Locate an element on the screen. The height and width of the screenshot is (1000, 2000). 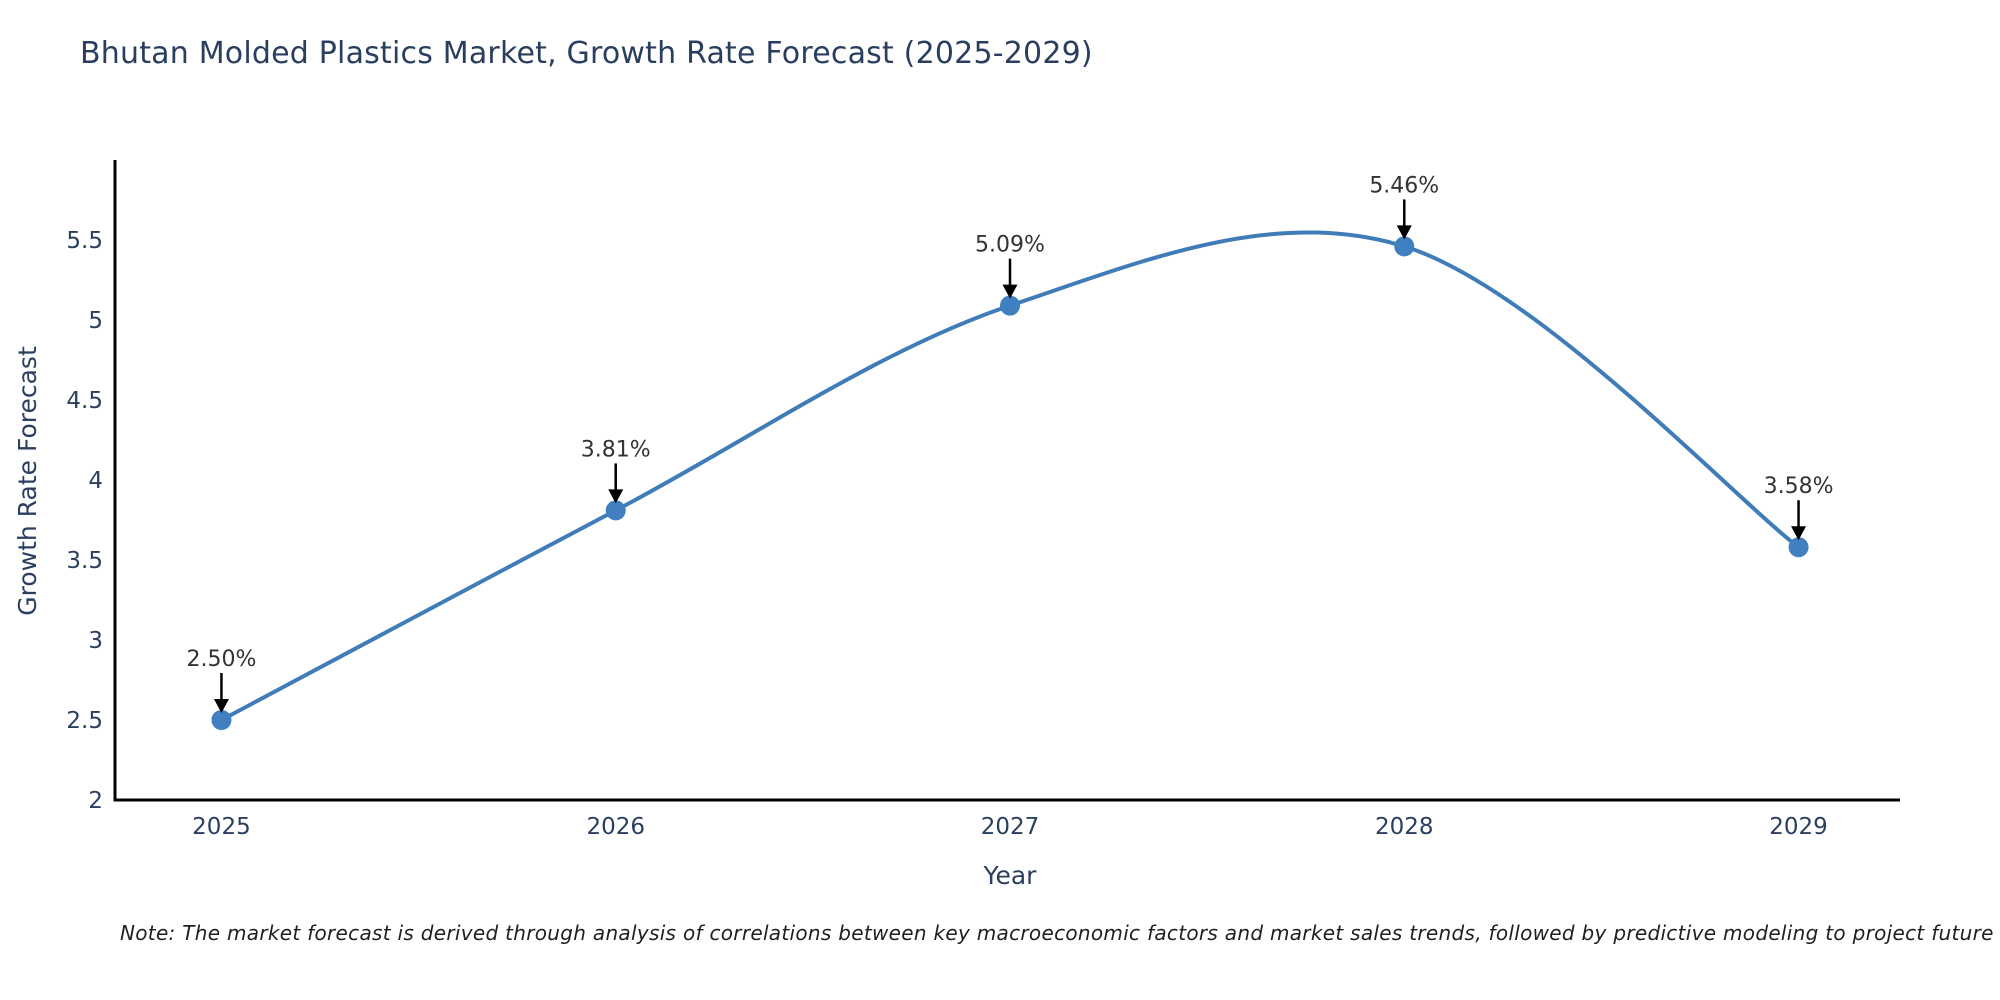
y-tick-label: 3.5 is located at coordinates (84, 561).